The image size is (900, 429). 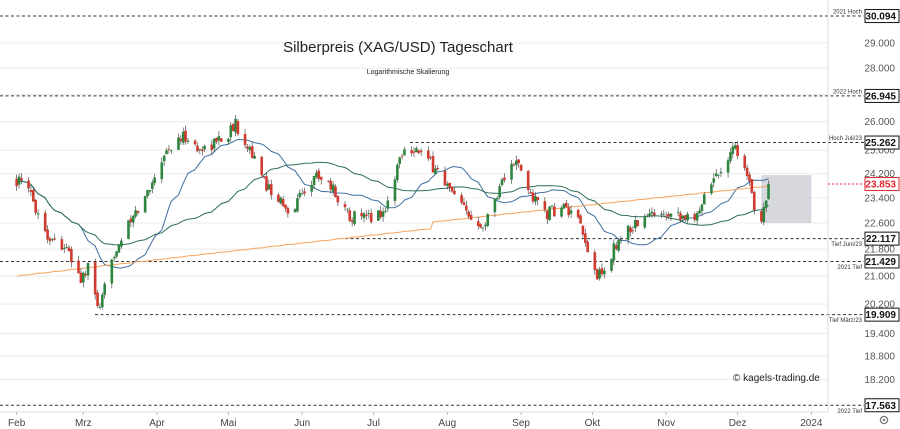 What do you see at coordinates (864, 184) in the screenshot?
I see `current-price: 23.853` at bounding box center [864, 184].